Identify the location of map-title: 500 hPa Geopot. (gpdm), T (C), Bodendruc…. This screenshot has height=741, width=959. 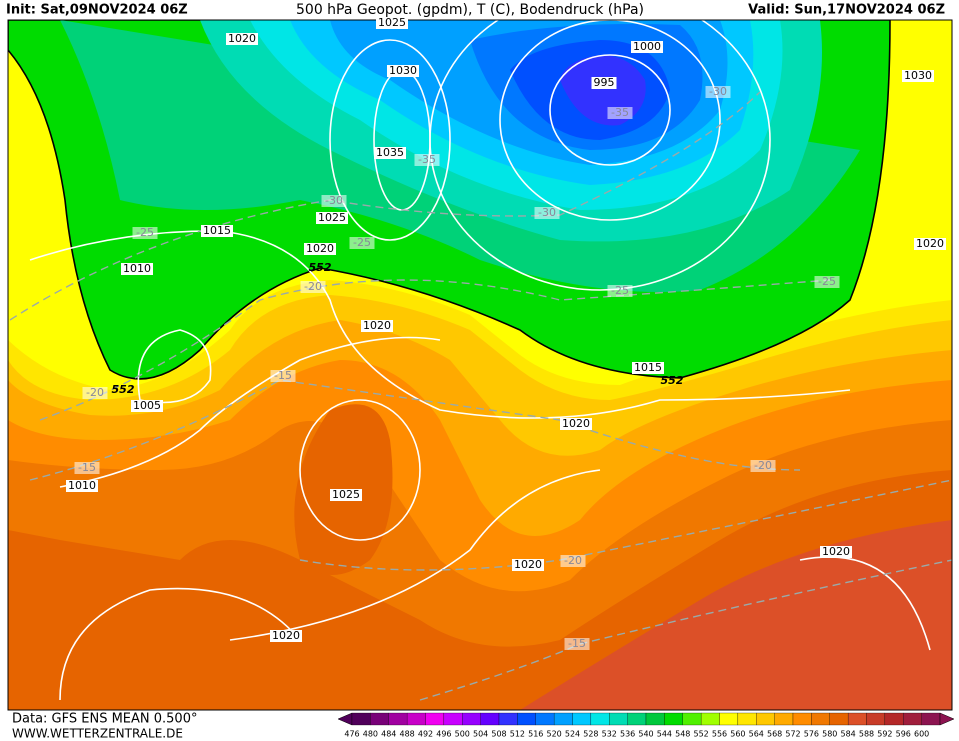
(470, 10).